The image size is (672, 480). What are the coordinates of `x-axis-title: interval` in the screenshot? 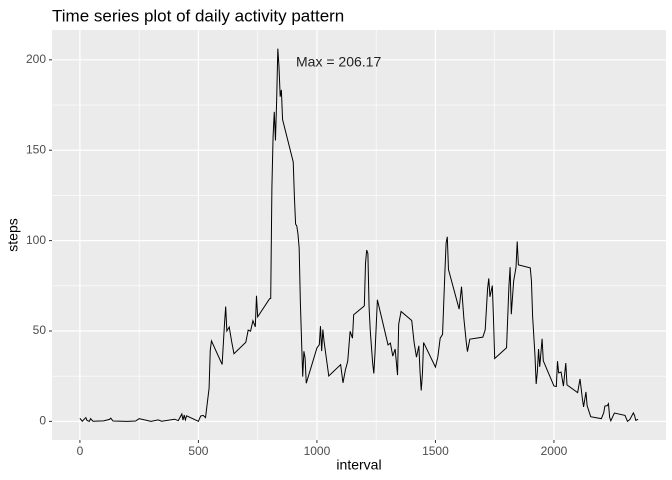 It's located at (358, 465).